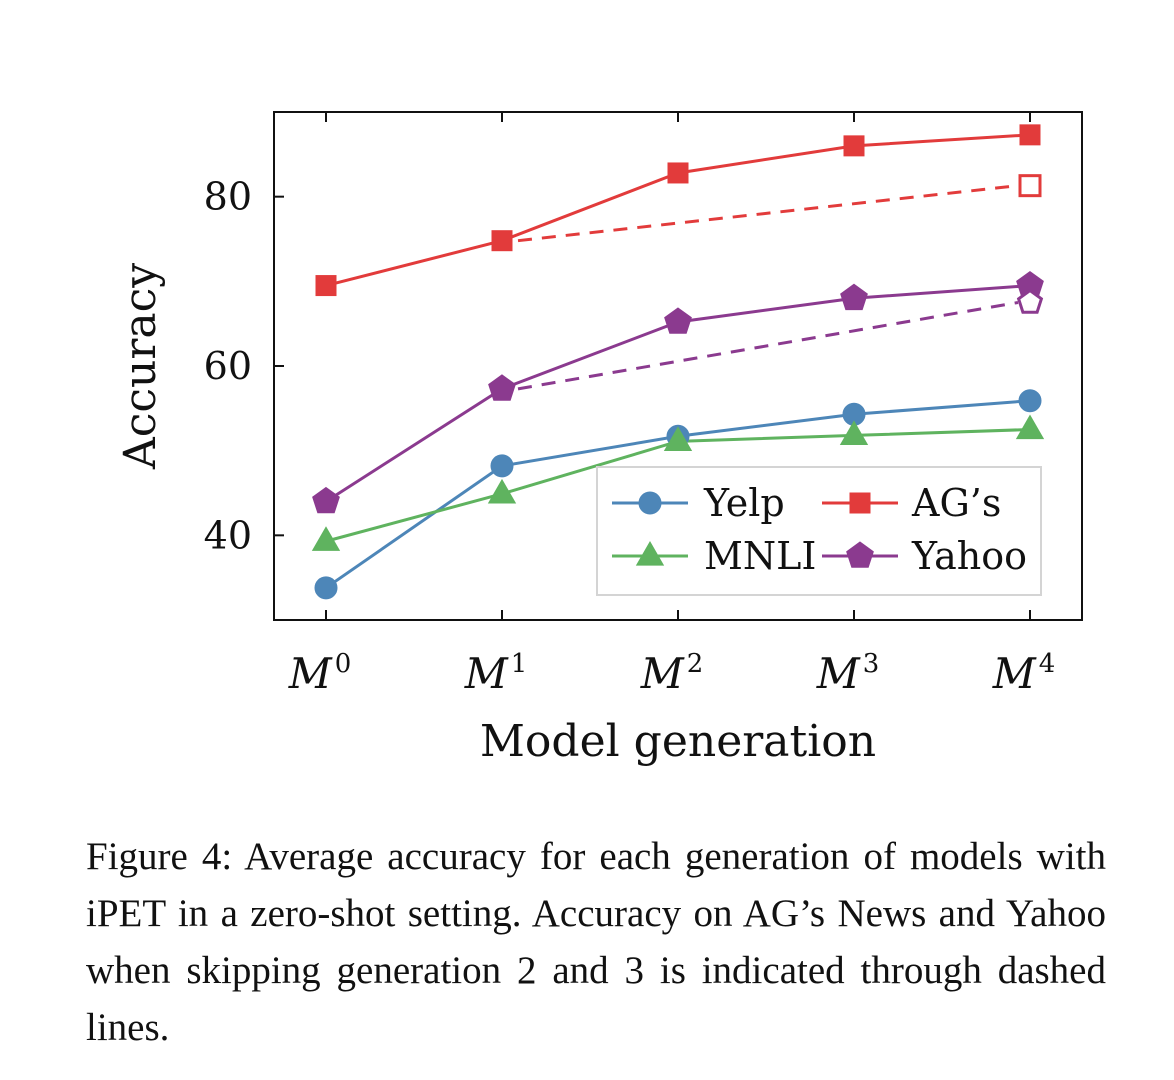 The width and height of the screenshot is (1174, 1080). What do you see at coordinates (228, 197) in the screenshot?
I see `y-tick-label: 80` at bounding box center [228, 197].